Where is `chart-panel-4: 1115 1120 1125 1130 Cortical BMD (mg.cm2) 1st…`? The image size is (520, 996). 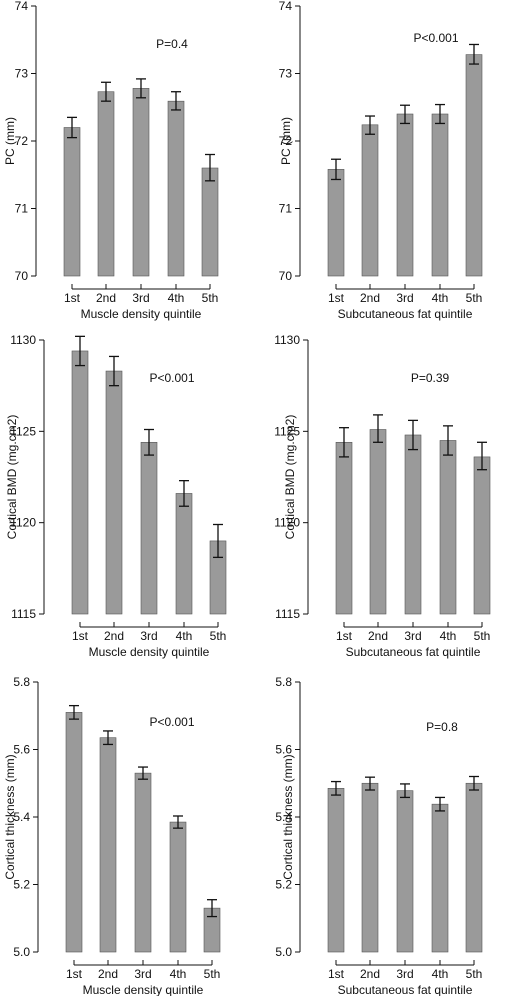 chart-panel-4: 1115 1120 1125 1130 Cortical BMD (mg.cm2) 1st… is located at coordinates (382, 496).